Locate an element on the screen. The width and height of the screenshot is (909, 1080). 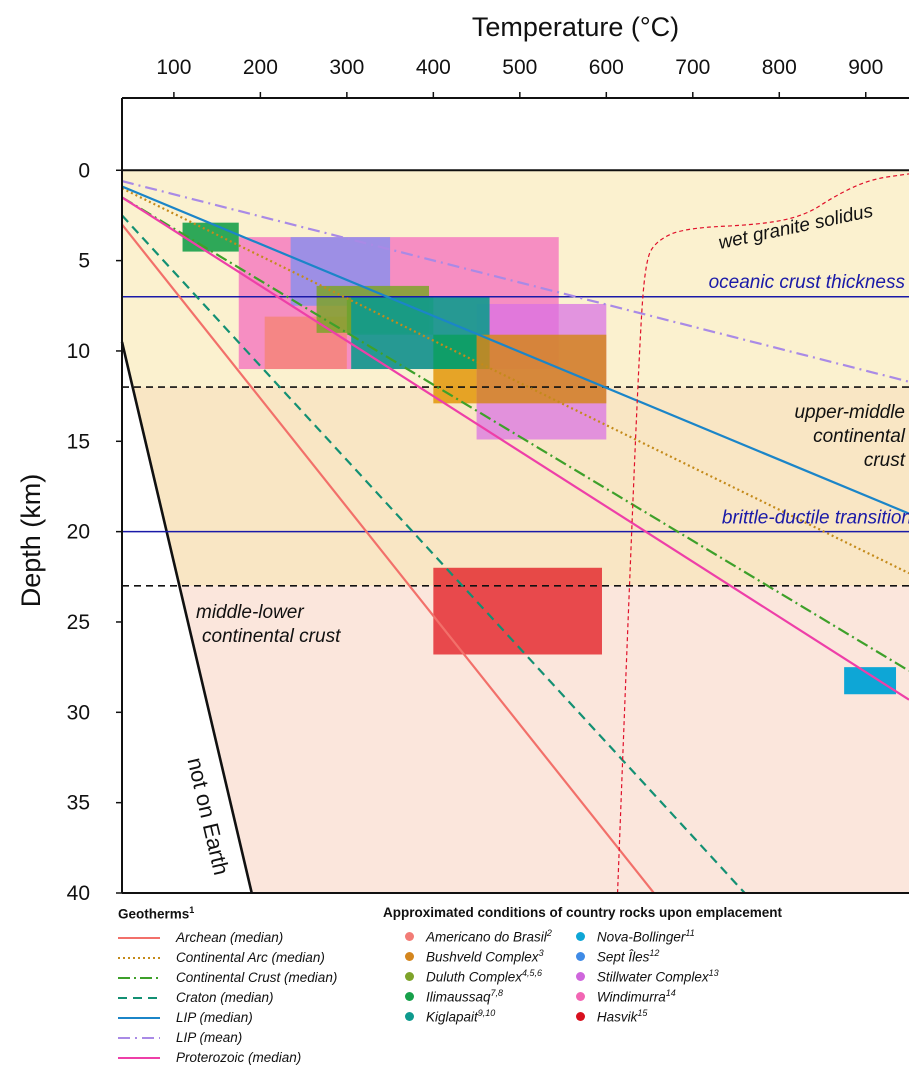
geotherm-legend-item: Continental Crust (median) is located at coordinates (227, 978).